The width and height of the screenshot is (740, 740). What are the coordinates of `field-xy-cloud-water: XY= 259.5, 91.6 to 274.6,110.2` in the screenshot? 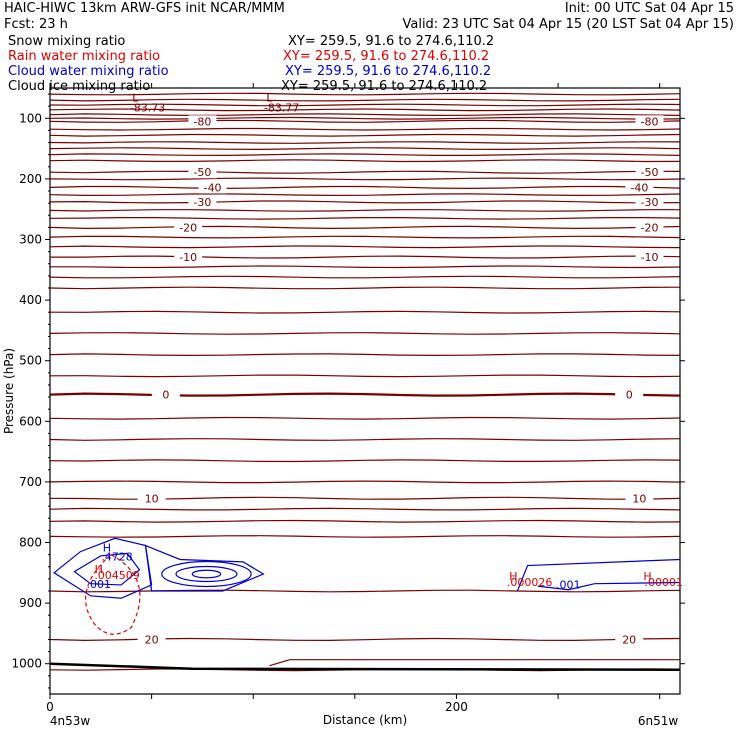 It's located at (388, 71).